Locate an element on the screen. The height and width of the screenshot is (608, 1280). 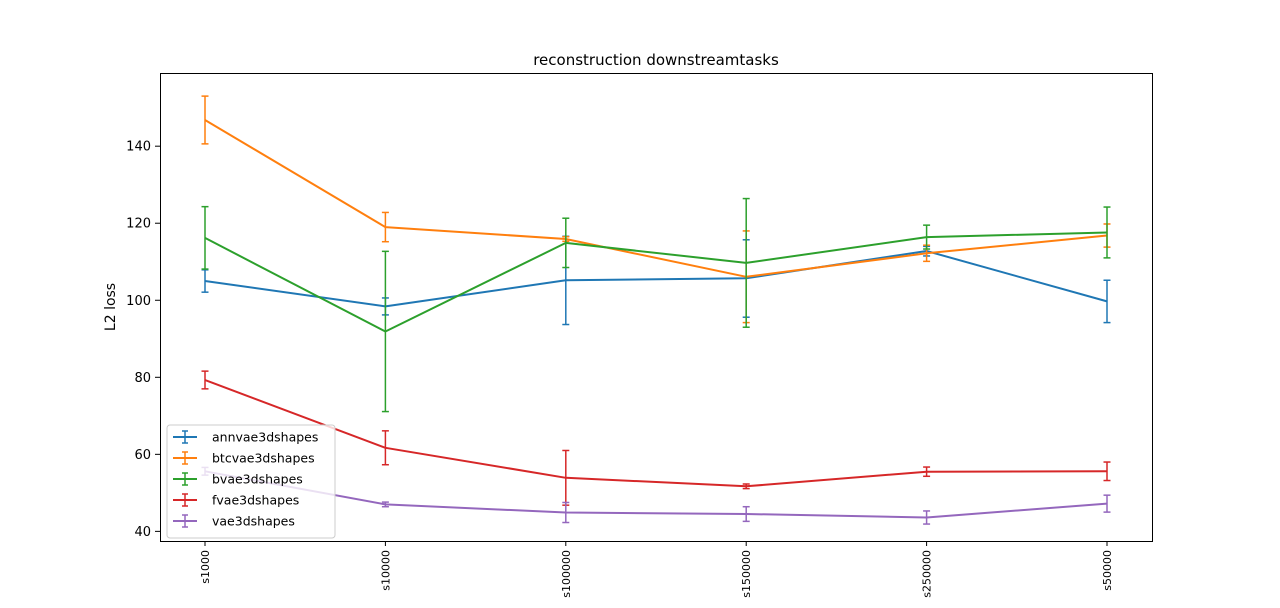
x-tick-label: s150000 is located at coordinates (746, 574).